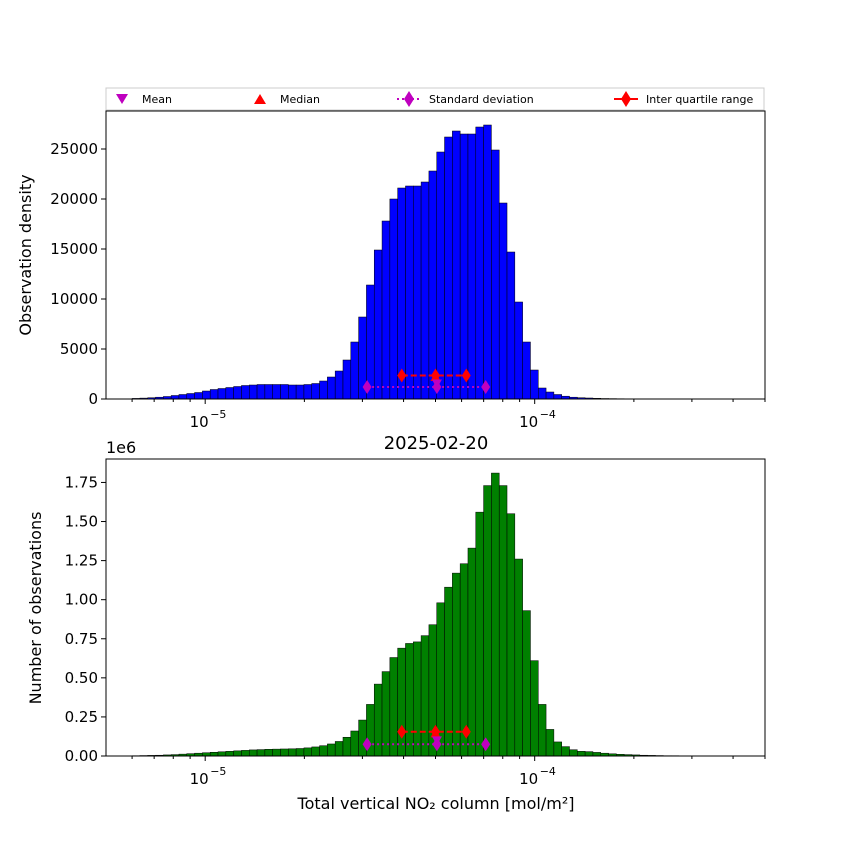 The image size is (850, 850). I want to click on bottom-iqr-low-marker, so click(402, 731).